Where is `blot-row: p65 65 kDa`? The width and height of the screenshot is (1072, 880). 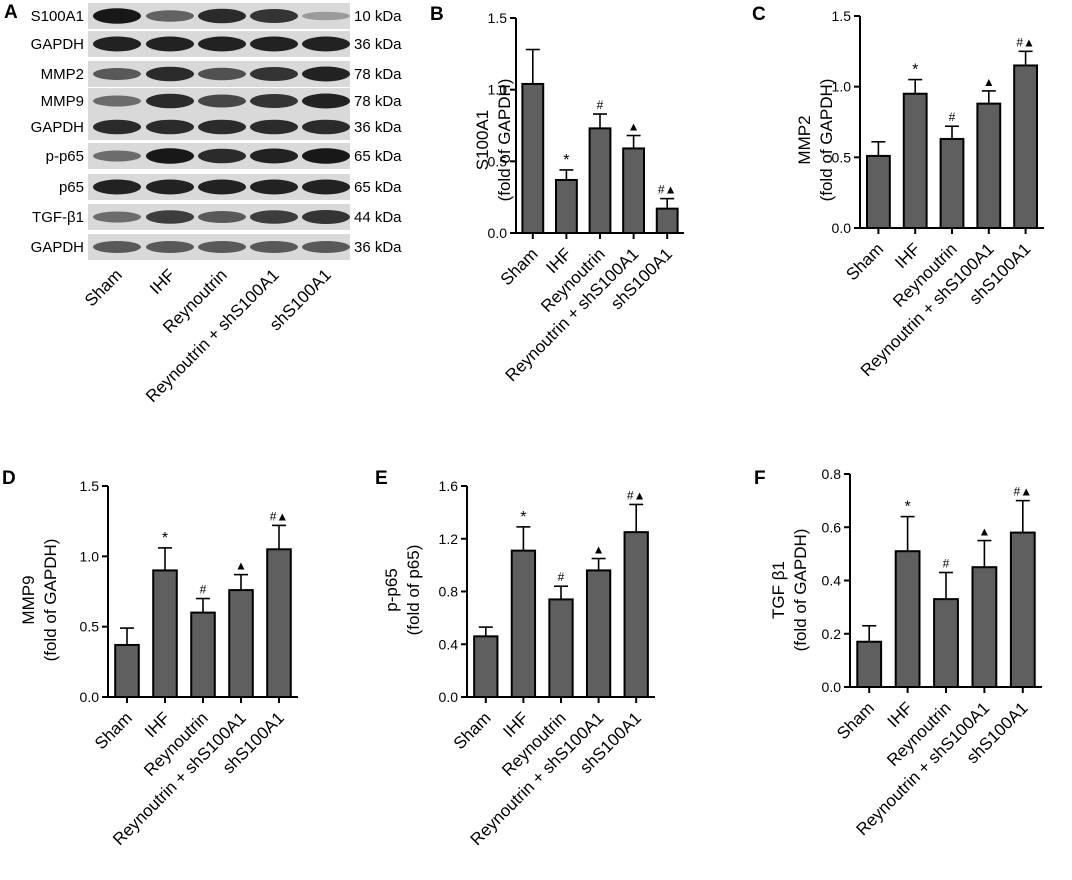
blot-row: p65 65 kDa is located at coordinates (230, 187).